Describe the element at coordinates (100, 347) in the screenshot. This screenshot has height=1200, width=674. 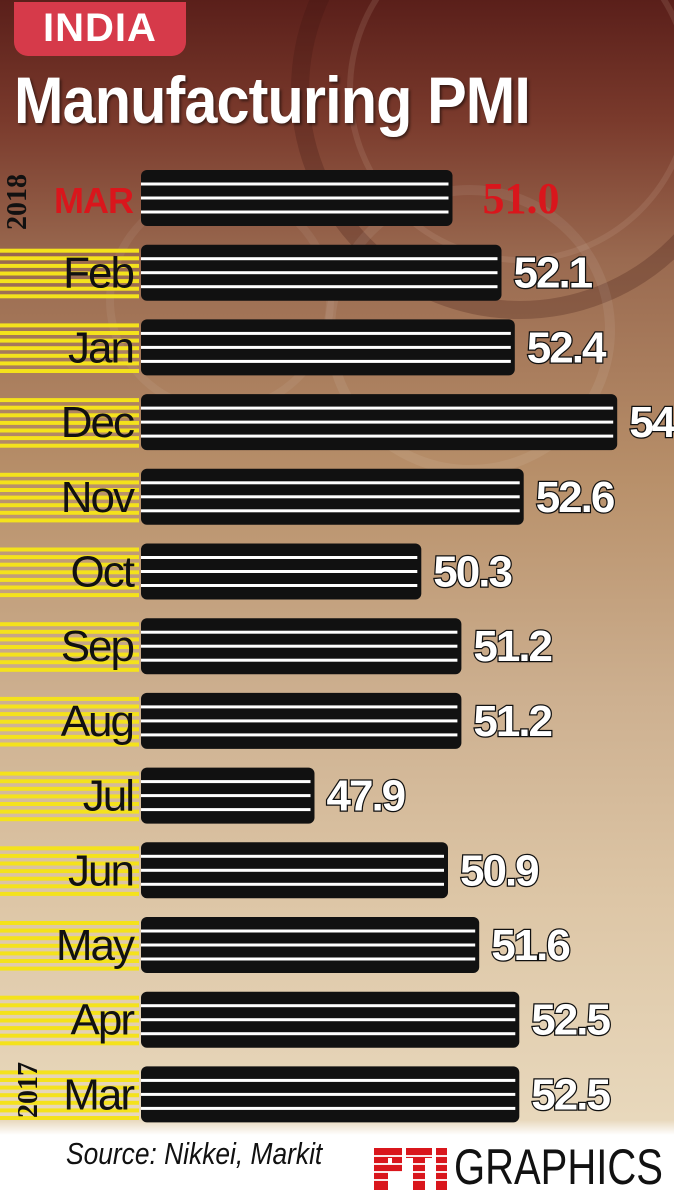
I see `category-label: Jan` at that location.